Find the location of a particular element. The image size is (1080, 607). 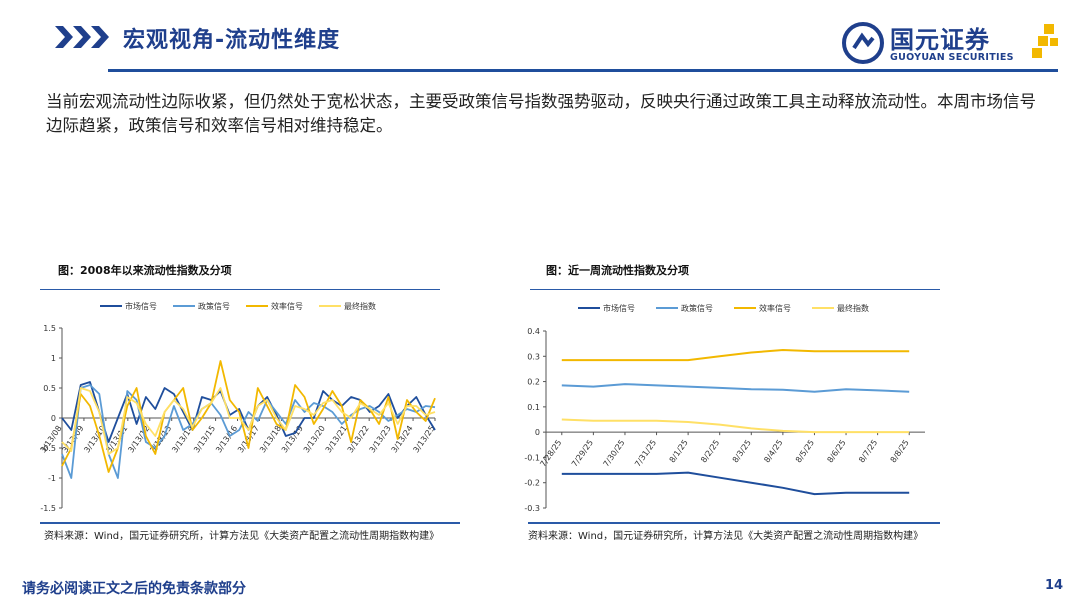

y-tick-label: -0.1 is located at coordinates (532, 457).